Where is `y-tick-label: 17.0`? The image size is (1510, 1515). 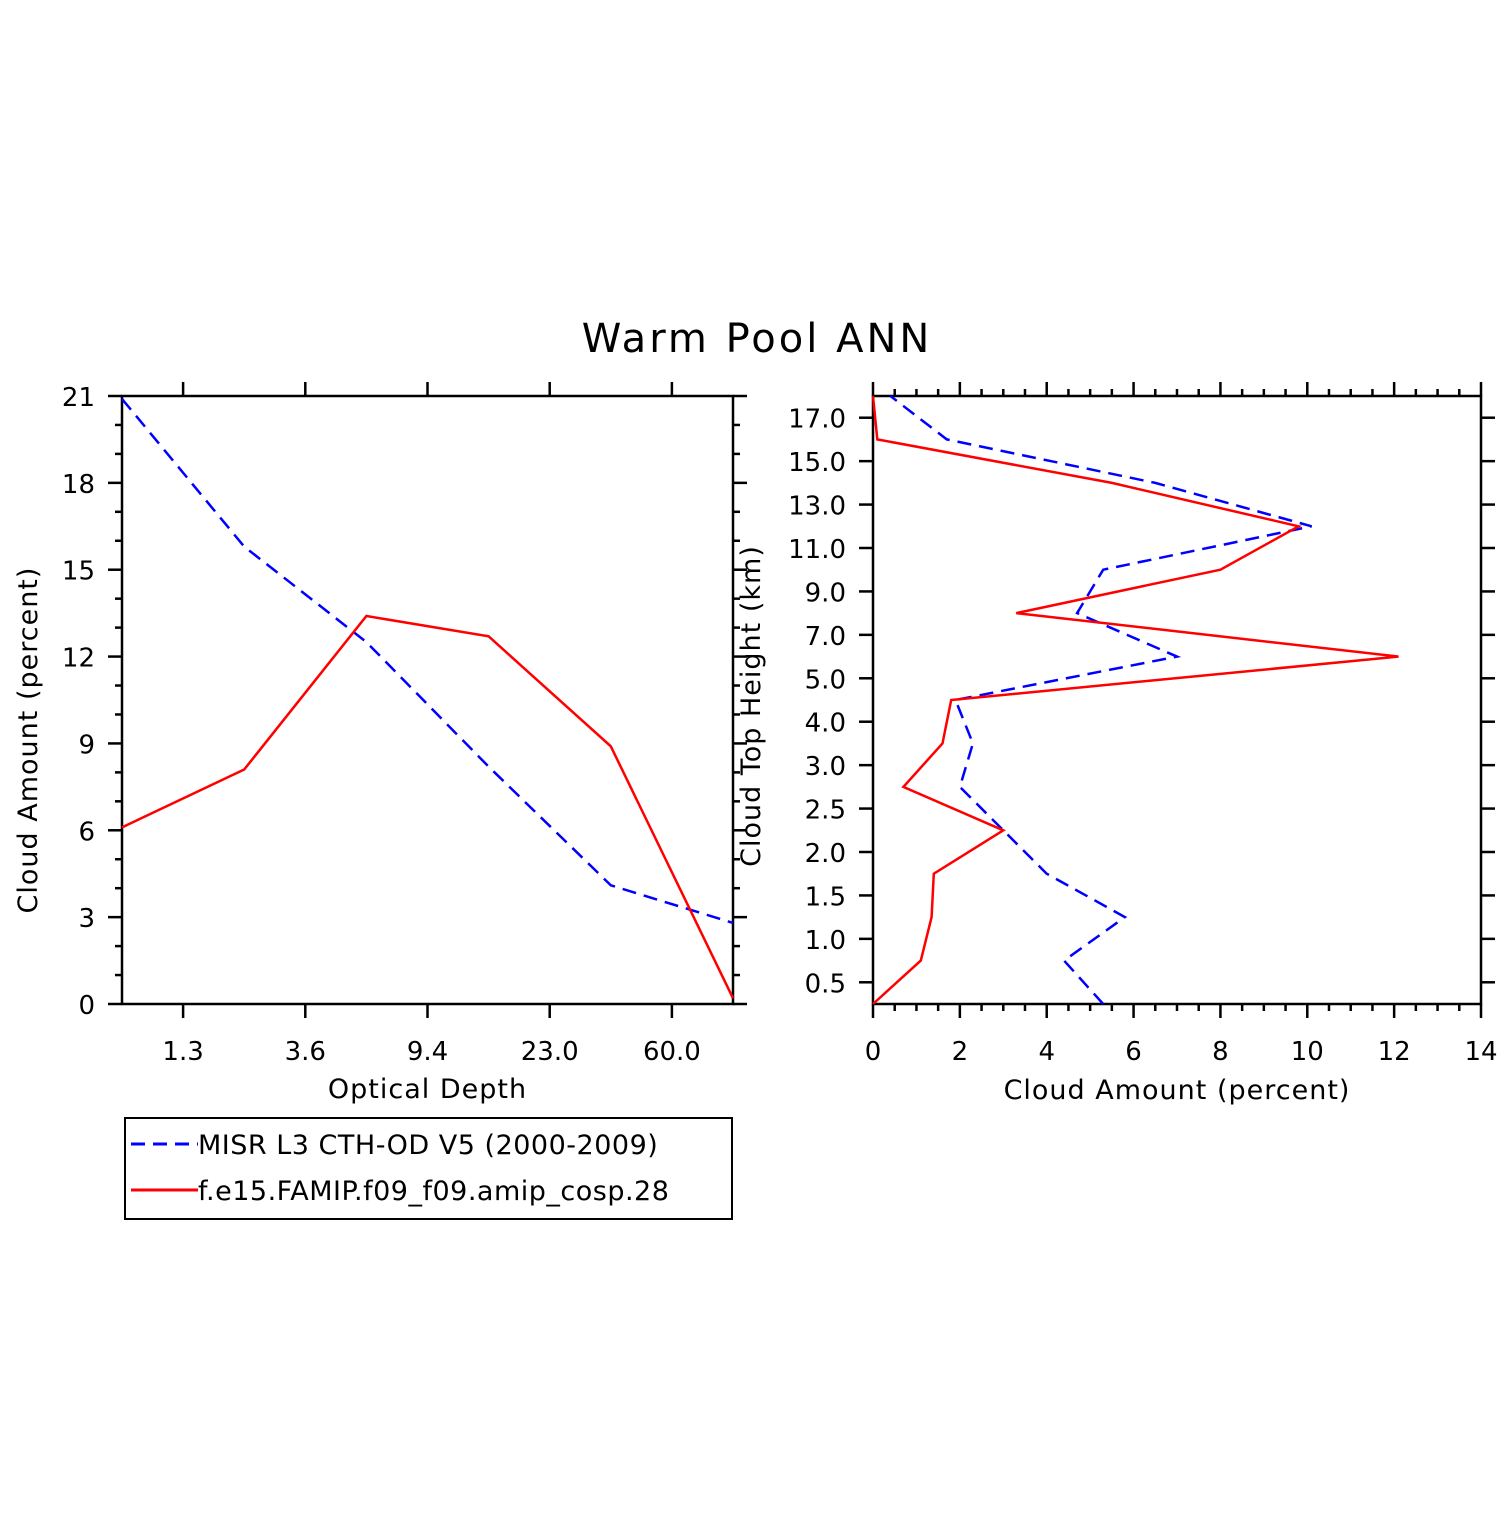 y-tick-label: 17.0 is located at coordinates (817, 420).